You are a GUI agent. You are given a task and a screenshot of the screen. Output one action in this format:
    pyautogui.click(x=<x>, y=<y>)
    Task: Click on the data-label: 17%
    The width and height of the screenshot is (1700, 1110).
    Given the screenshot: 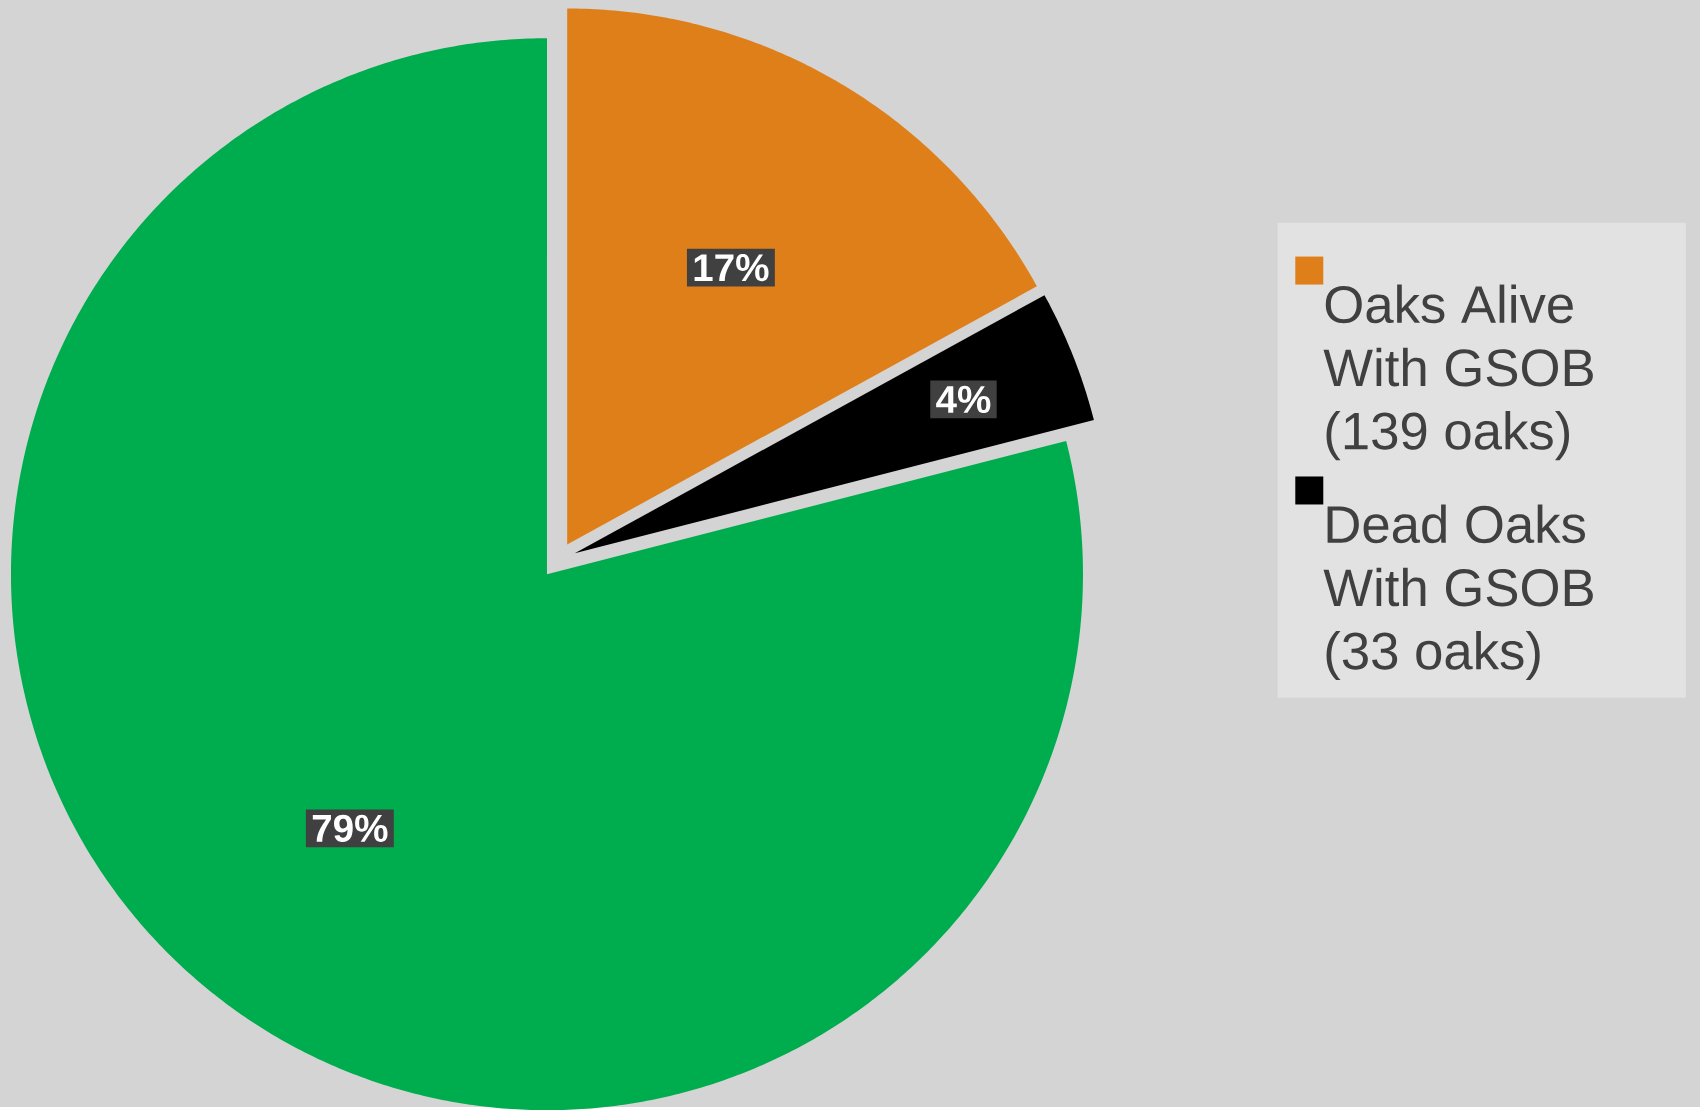 What is the action you would take?
    pyautogui.click(x=731, y=267)
    